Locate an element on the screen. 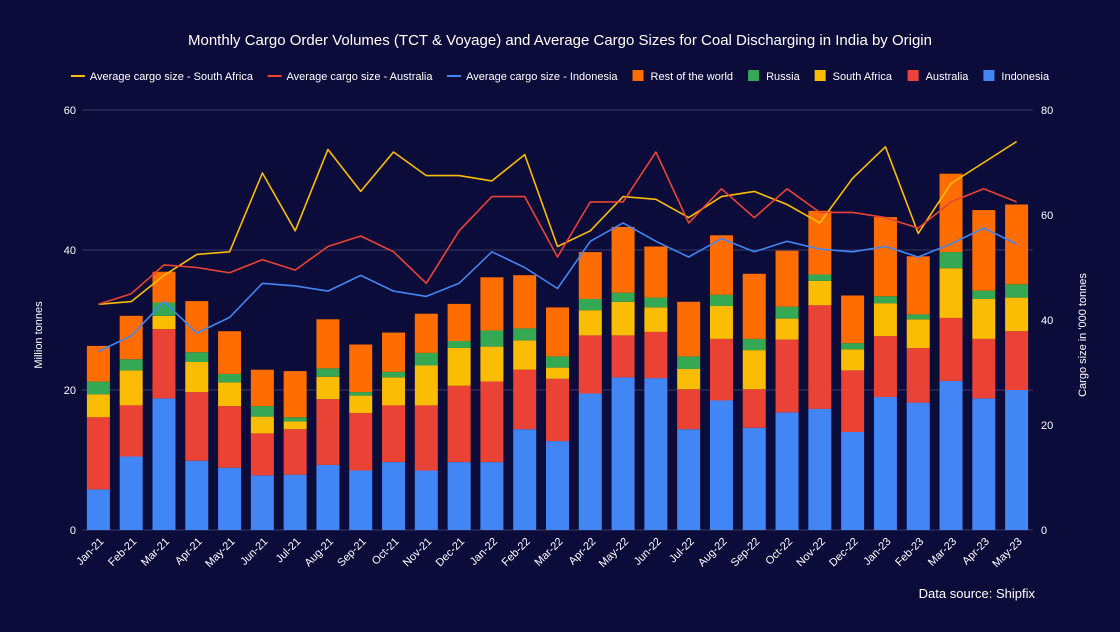 The width and height of the screenshot is (1120, 632). y2-axis-label: Cargo size in '000 tonnes is located at coordinates (1083, 335).